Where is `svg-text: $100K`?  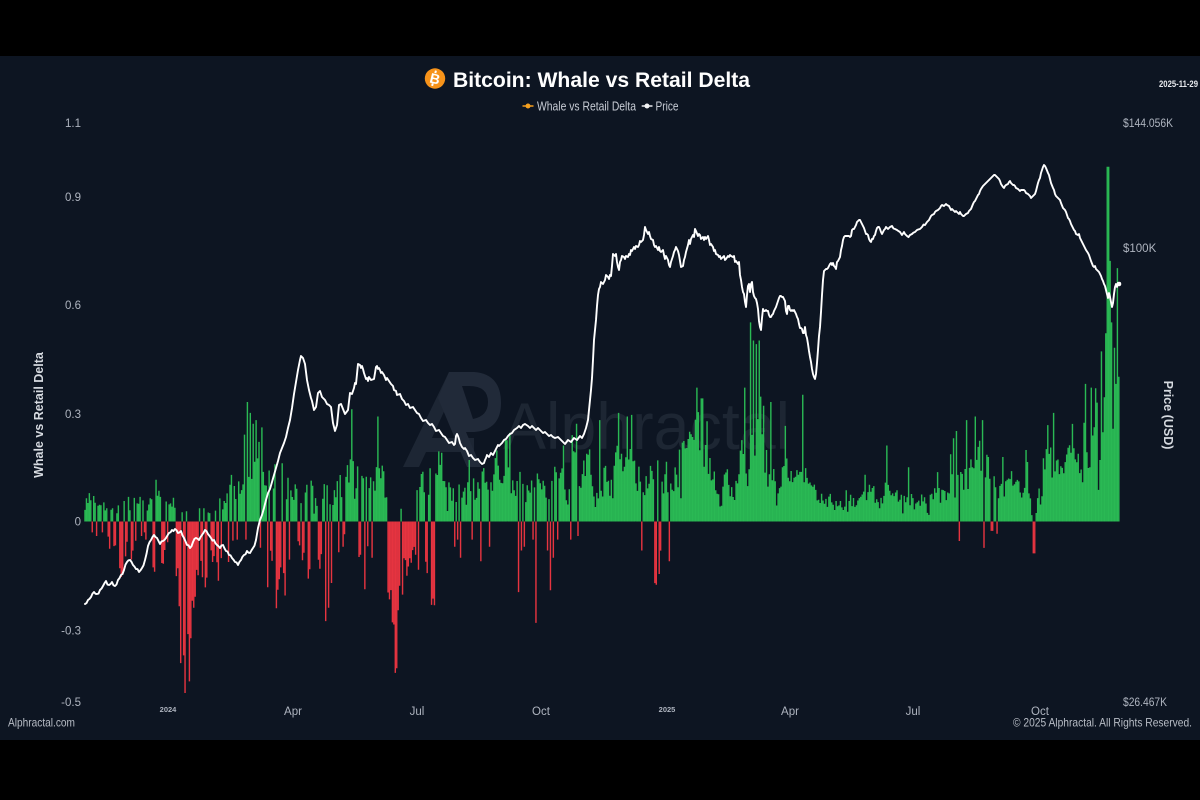 svg-text: $100K is located at coordinates (1140, 249).